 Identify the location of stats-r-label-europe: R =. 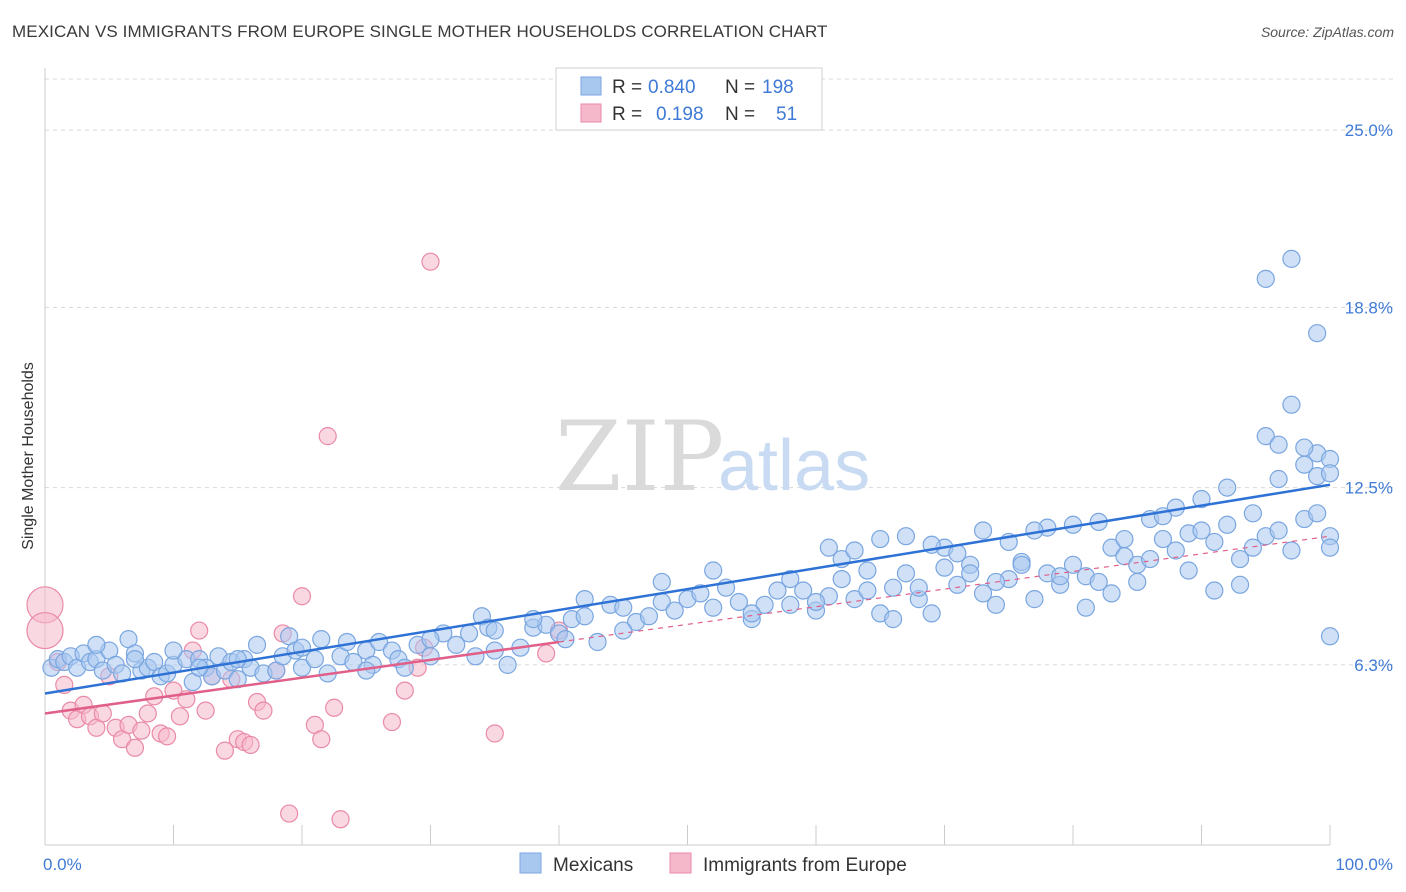
(627, 114).